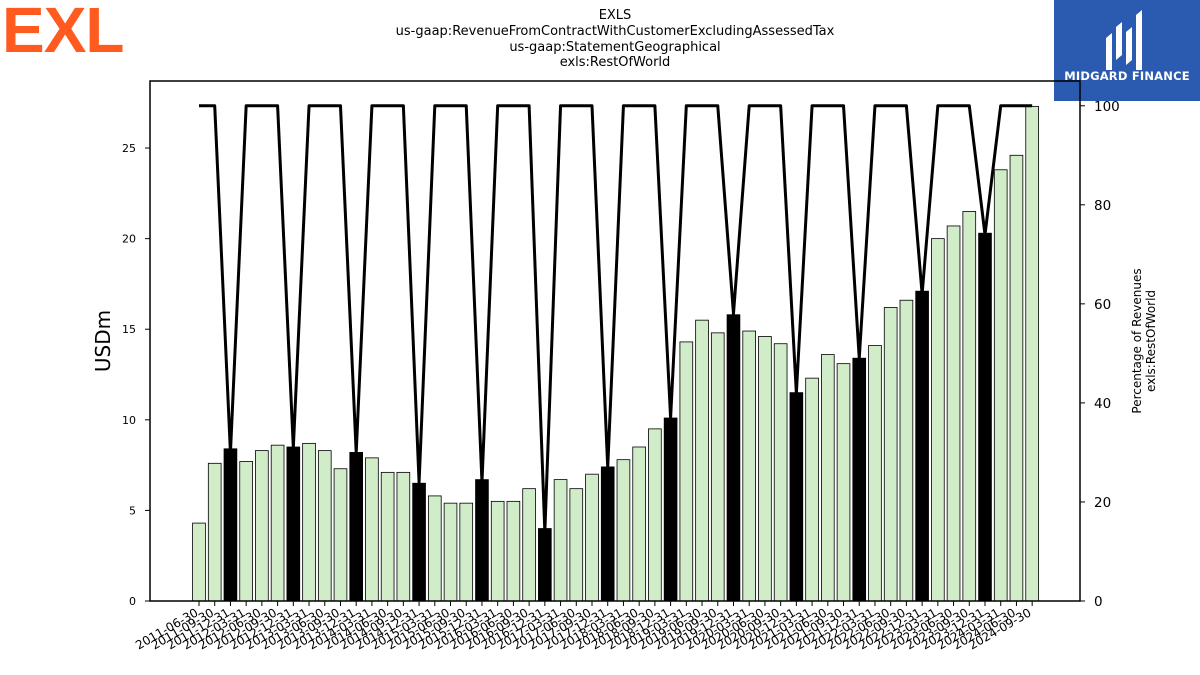 Image resolution: width=1200 pixels, height=675 pixels. Describe the element at coordinates (129, 148) in the screenshot. I see `y-tick-label: 25` at that location.